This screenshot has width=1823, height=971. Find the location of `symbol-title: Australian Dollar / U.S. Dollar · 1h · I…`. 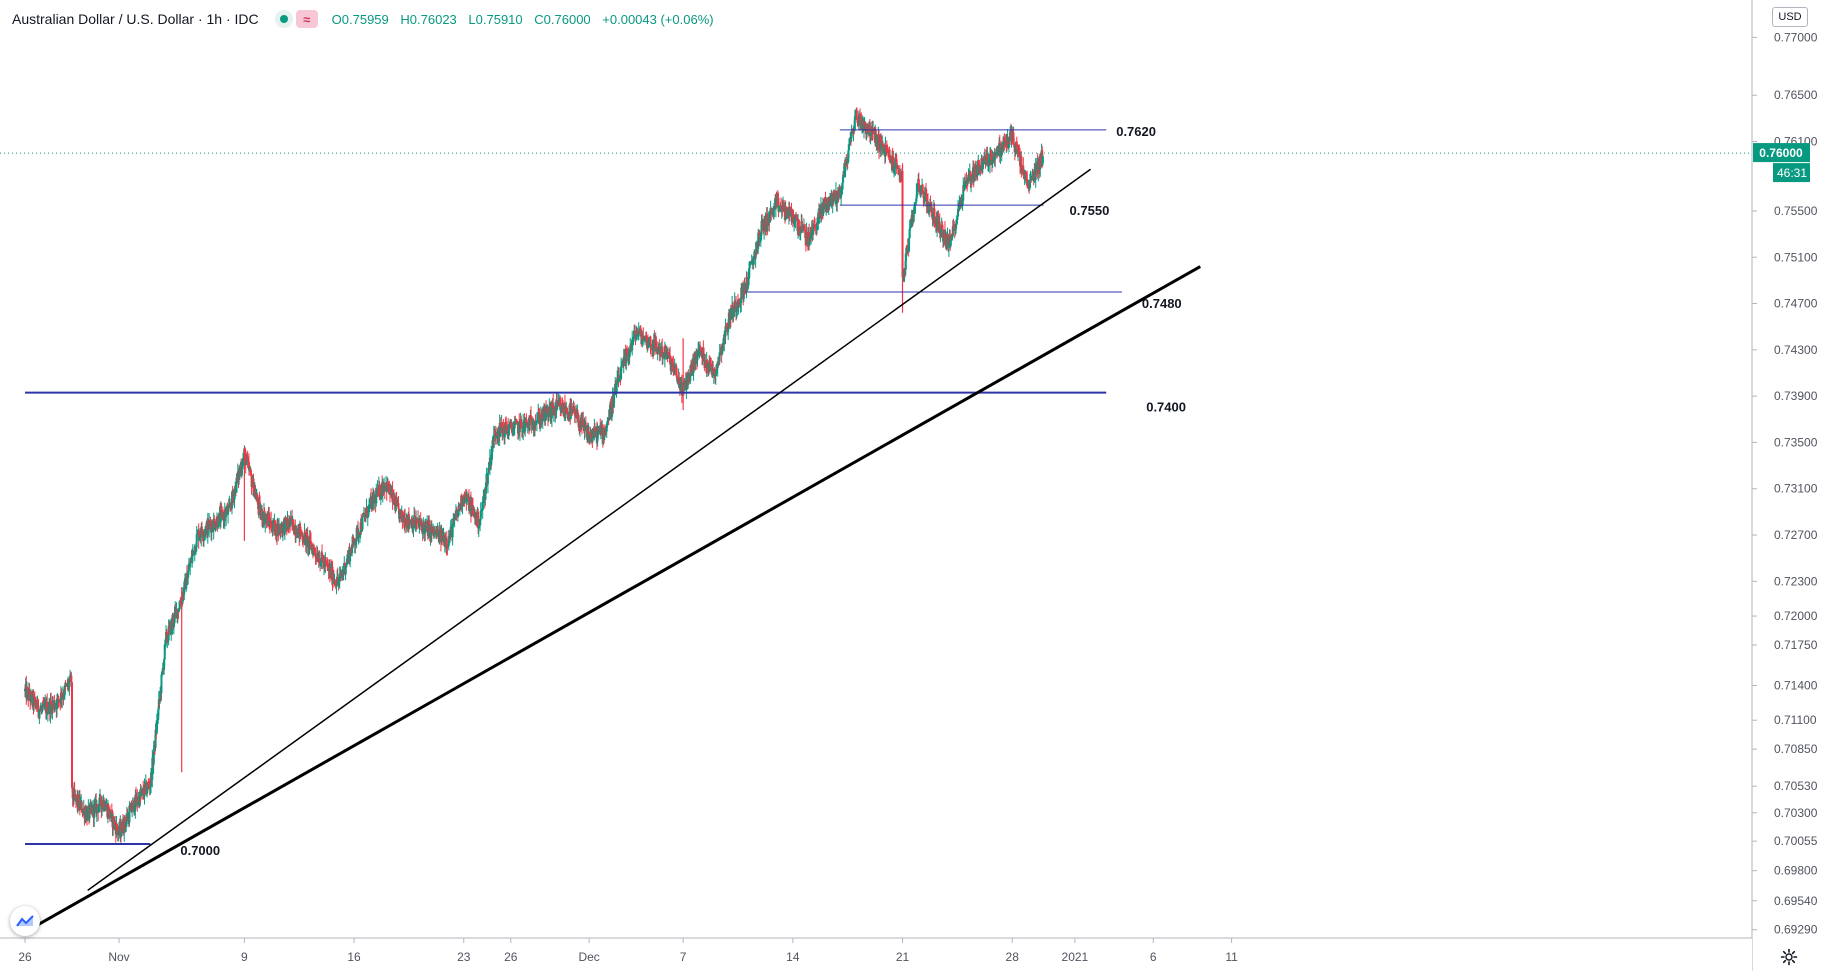

symbol-title: Australian Dollar / U.S. Dollar · 1h · I… is located at coordinates (135, 19).